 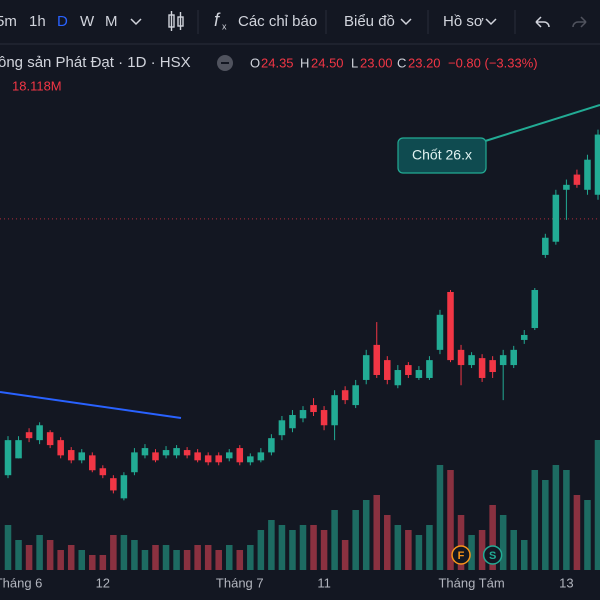 I want to click on ohlc-key: C, so click(x=401, y=62).